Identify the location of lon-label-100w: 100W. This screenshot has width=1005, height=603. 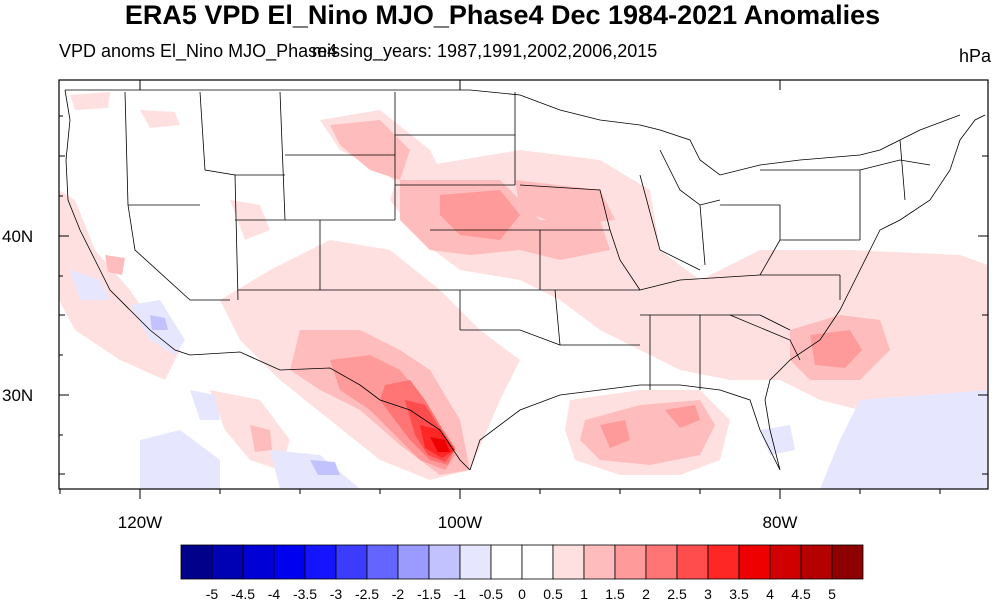
(460, 522).